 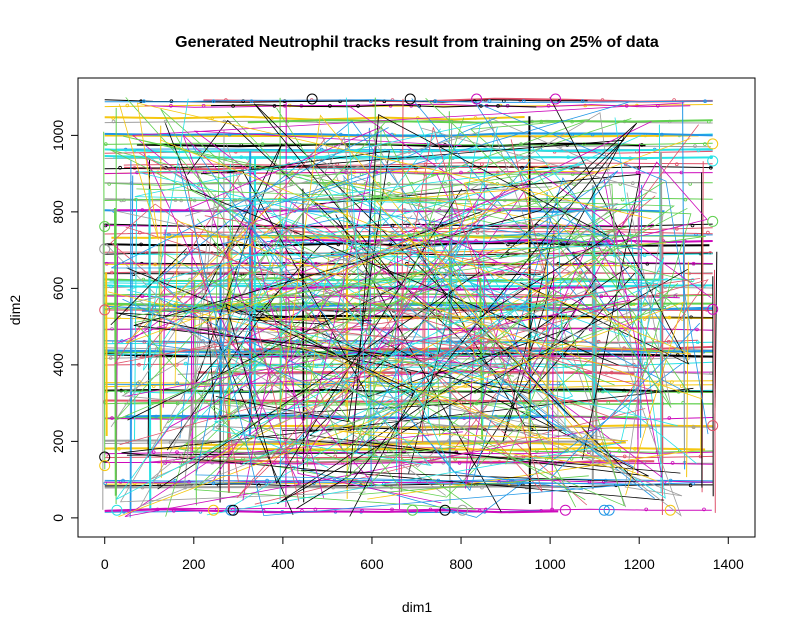 I want to click on y-axis: 0 200 400 600 800 1000, so click(x=64, y=321).